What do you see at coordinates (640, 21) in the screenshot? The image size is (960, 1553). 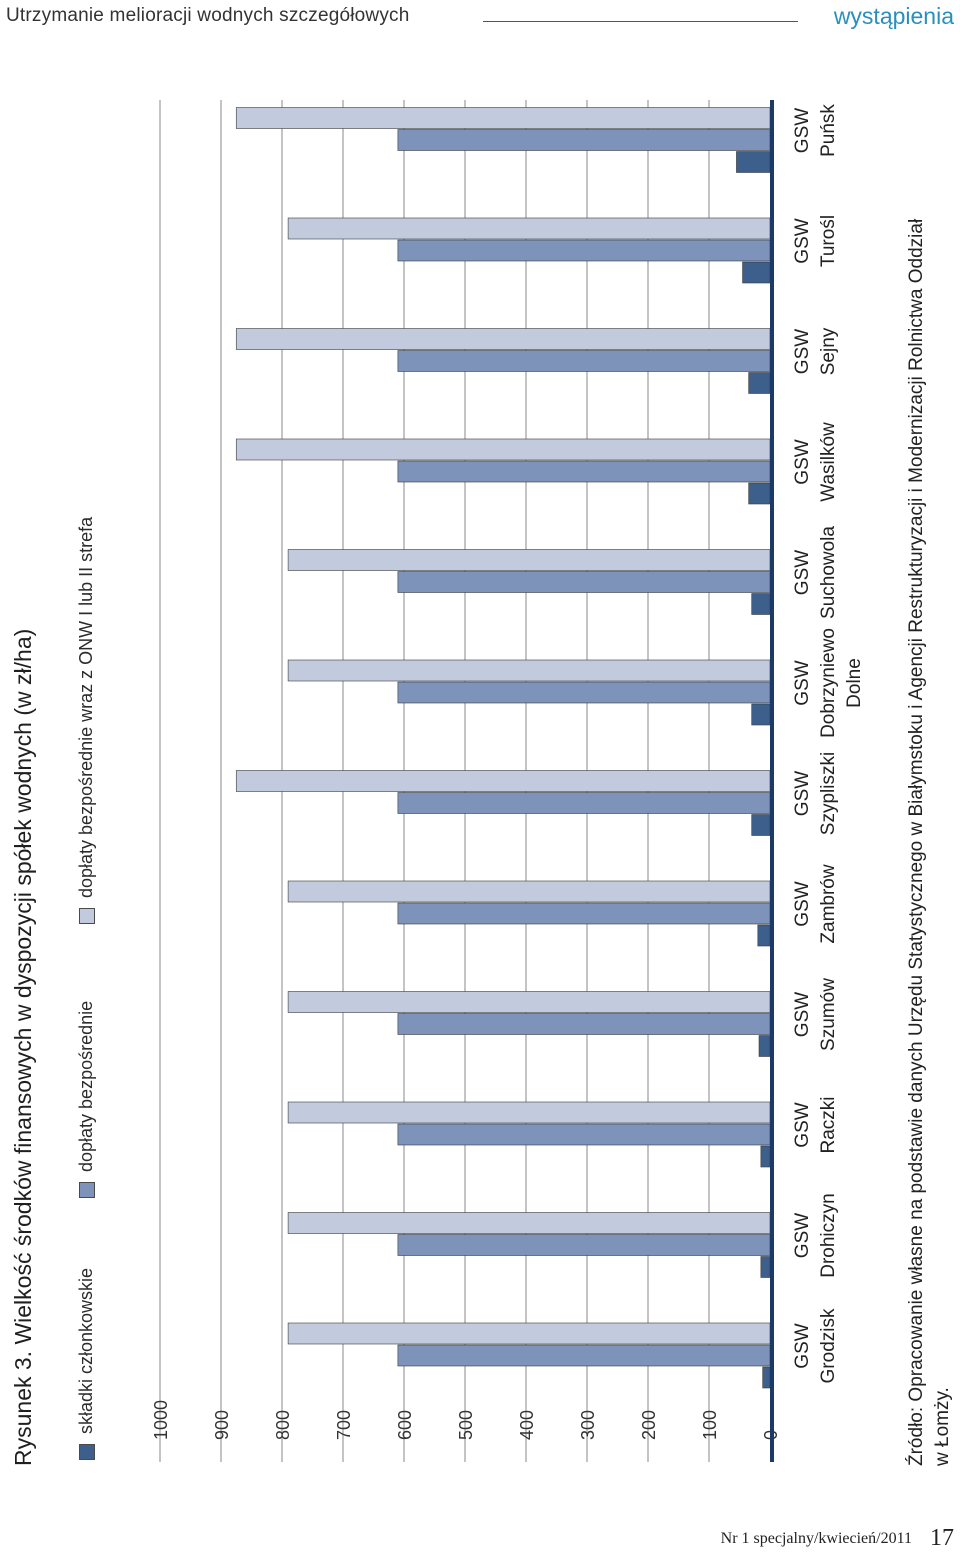 I see `header-rule` at bounding box center [640, 21].